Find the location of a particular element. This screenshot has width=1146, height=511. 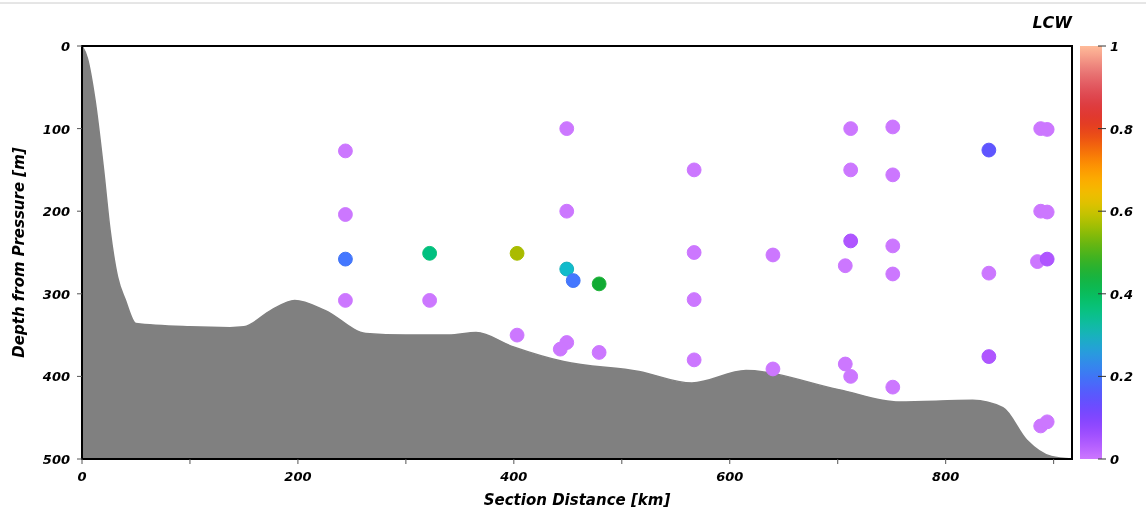

y-tick-label: 300 is located at coordinates (56, 294).